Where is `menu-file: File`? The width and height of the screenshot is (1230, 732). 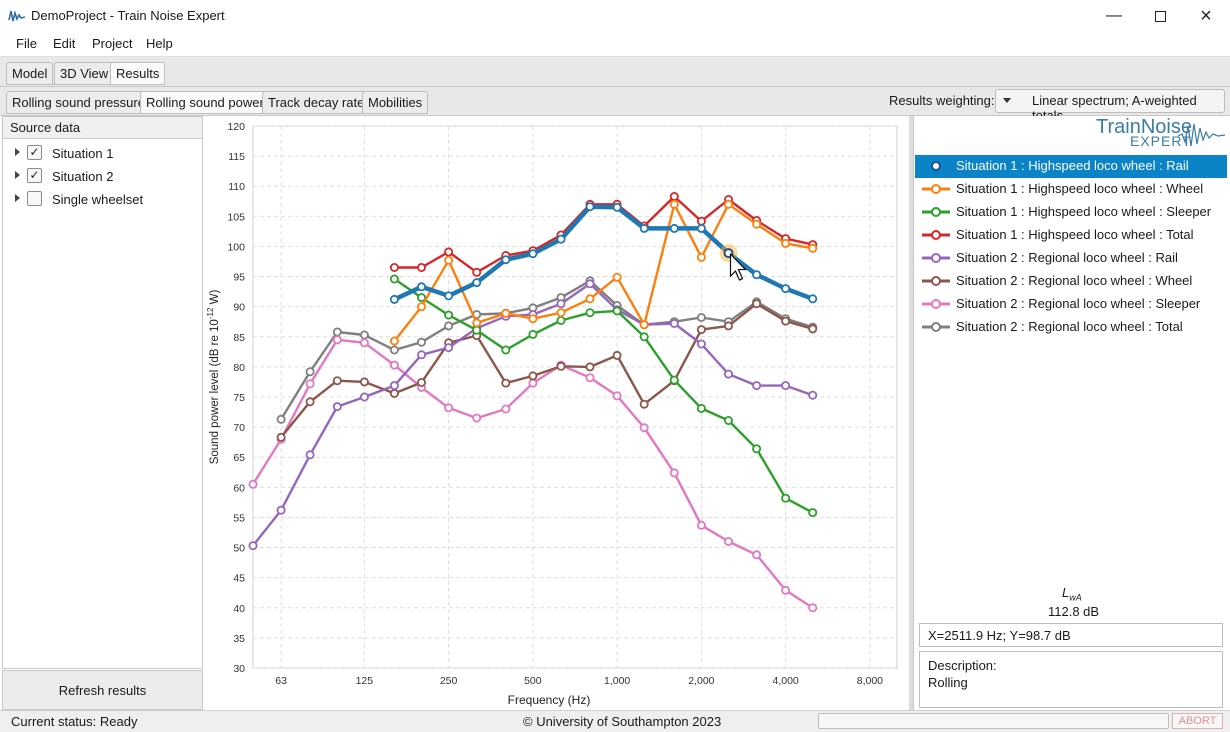
menu-file: File is located at coordinates (26, 43).